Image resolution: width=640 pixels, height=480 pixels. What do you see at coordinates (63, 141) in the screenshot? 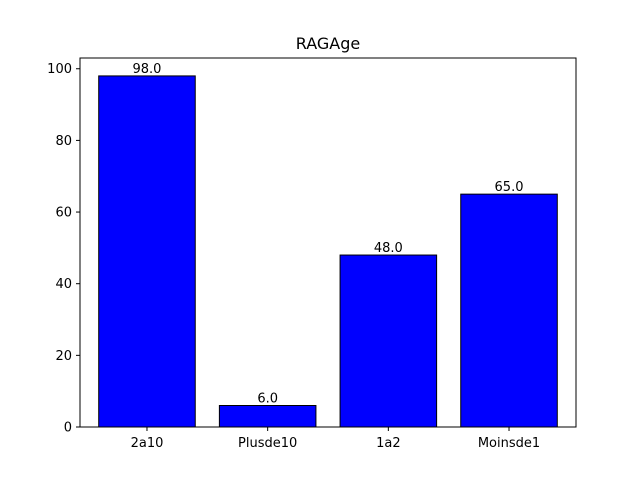
I see `y-tick-label-4: 80` at bounding box center [63, 141].